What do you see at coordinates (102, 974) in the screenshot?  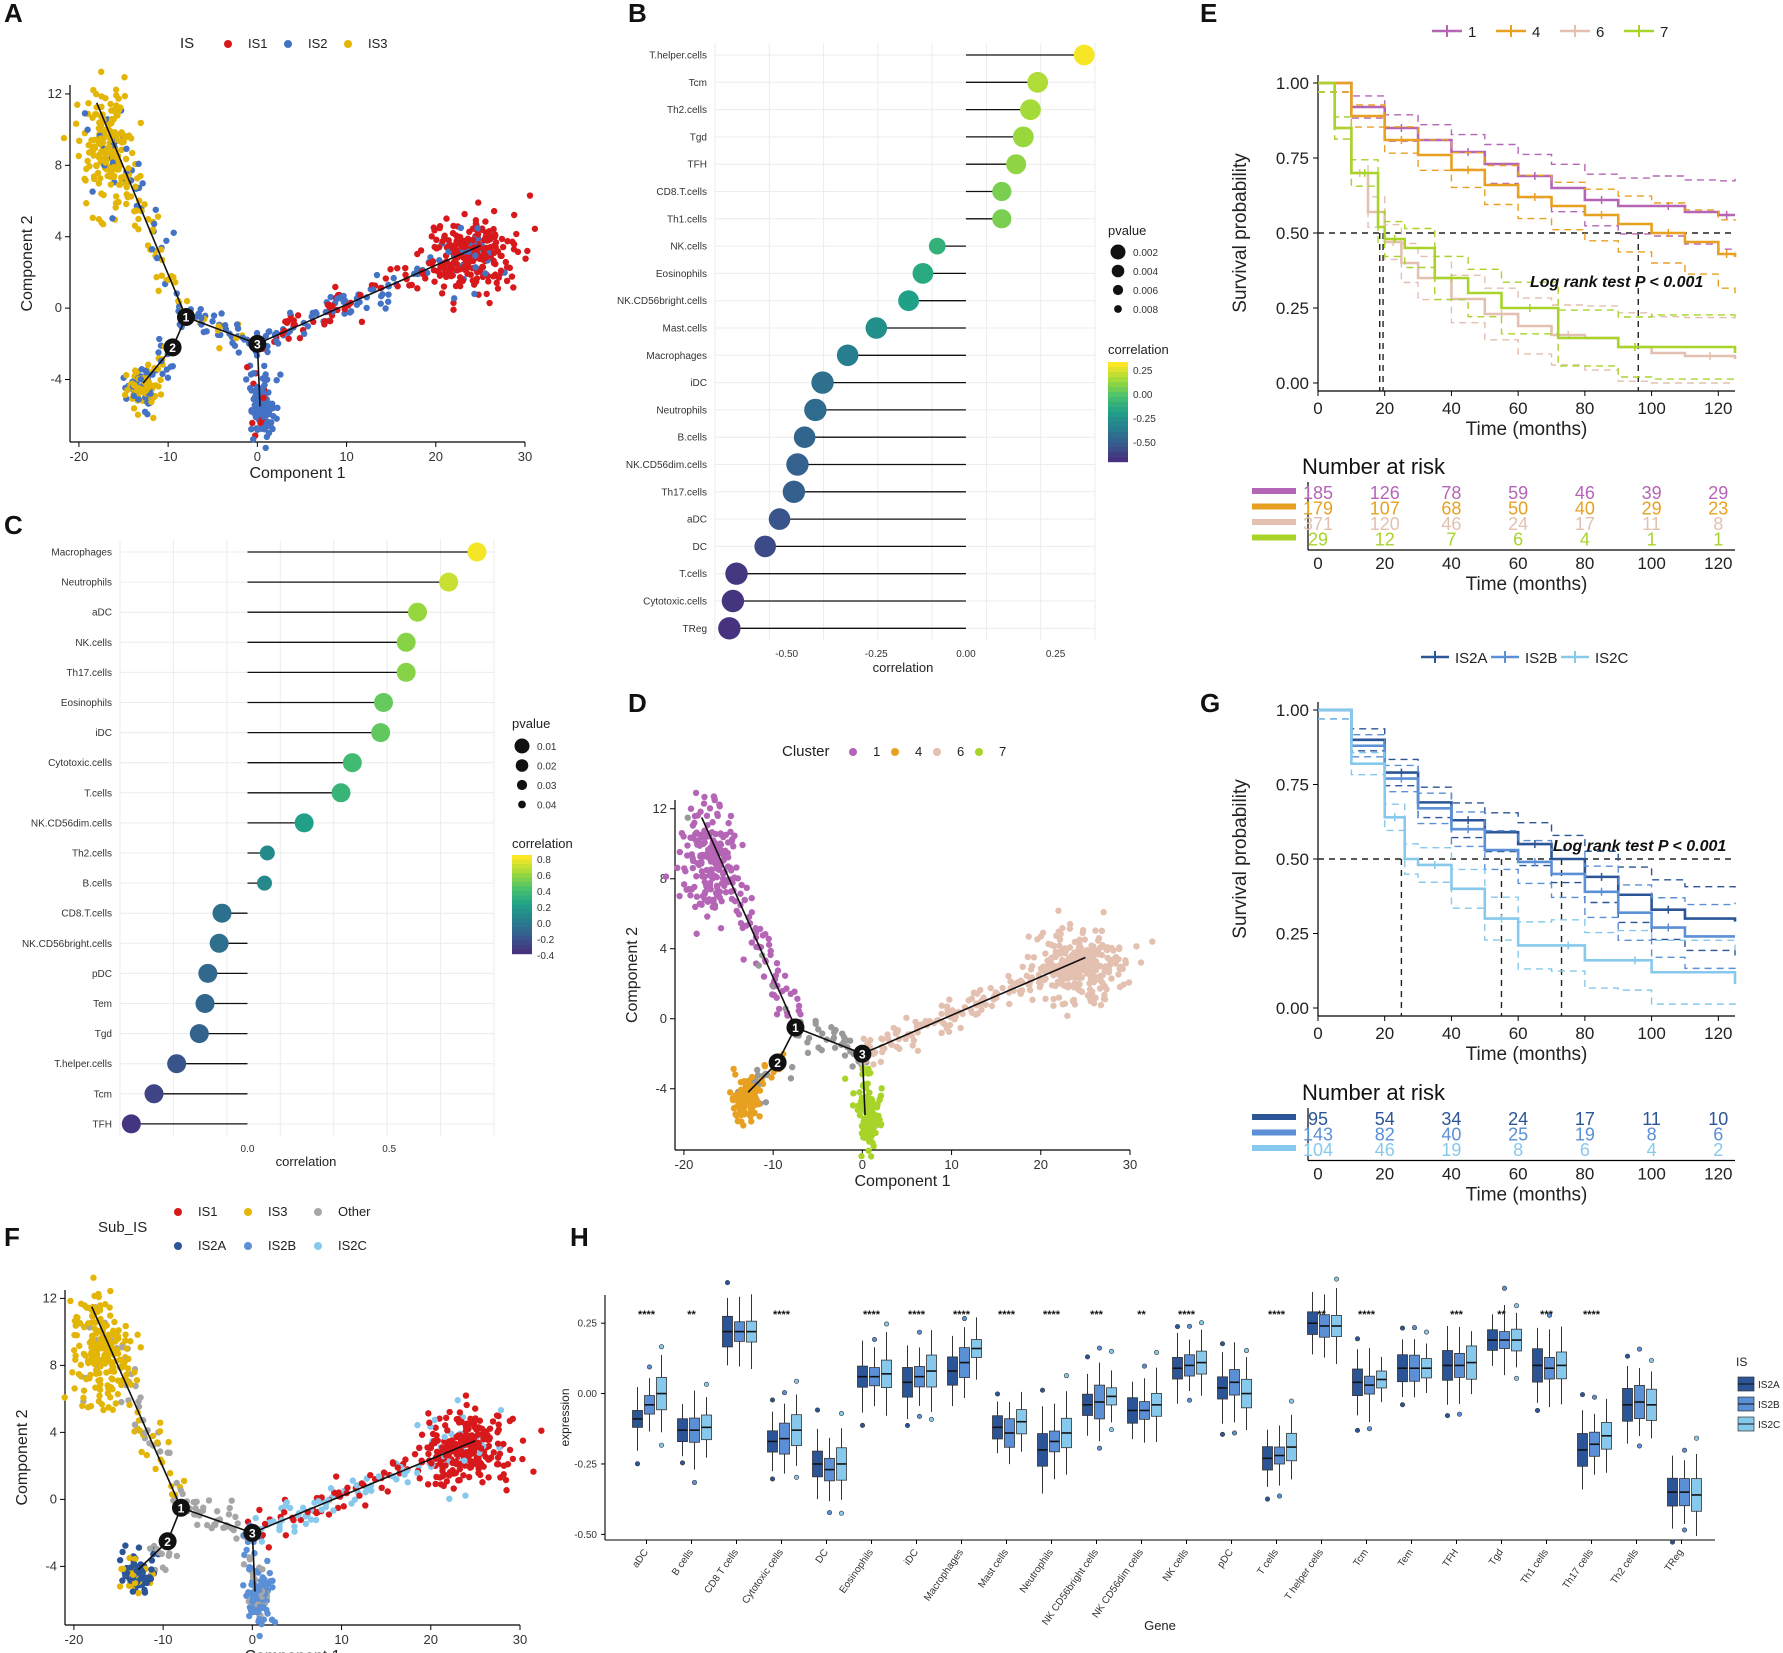 I see `category-label: pDC` at bounding box center [102, 974].